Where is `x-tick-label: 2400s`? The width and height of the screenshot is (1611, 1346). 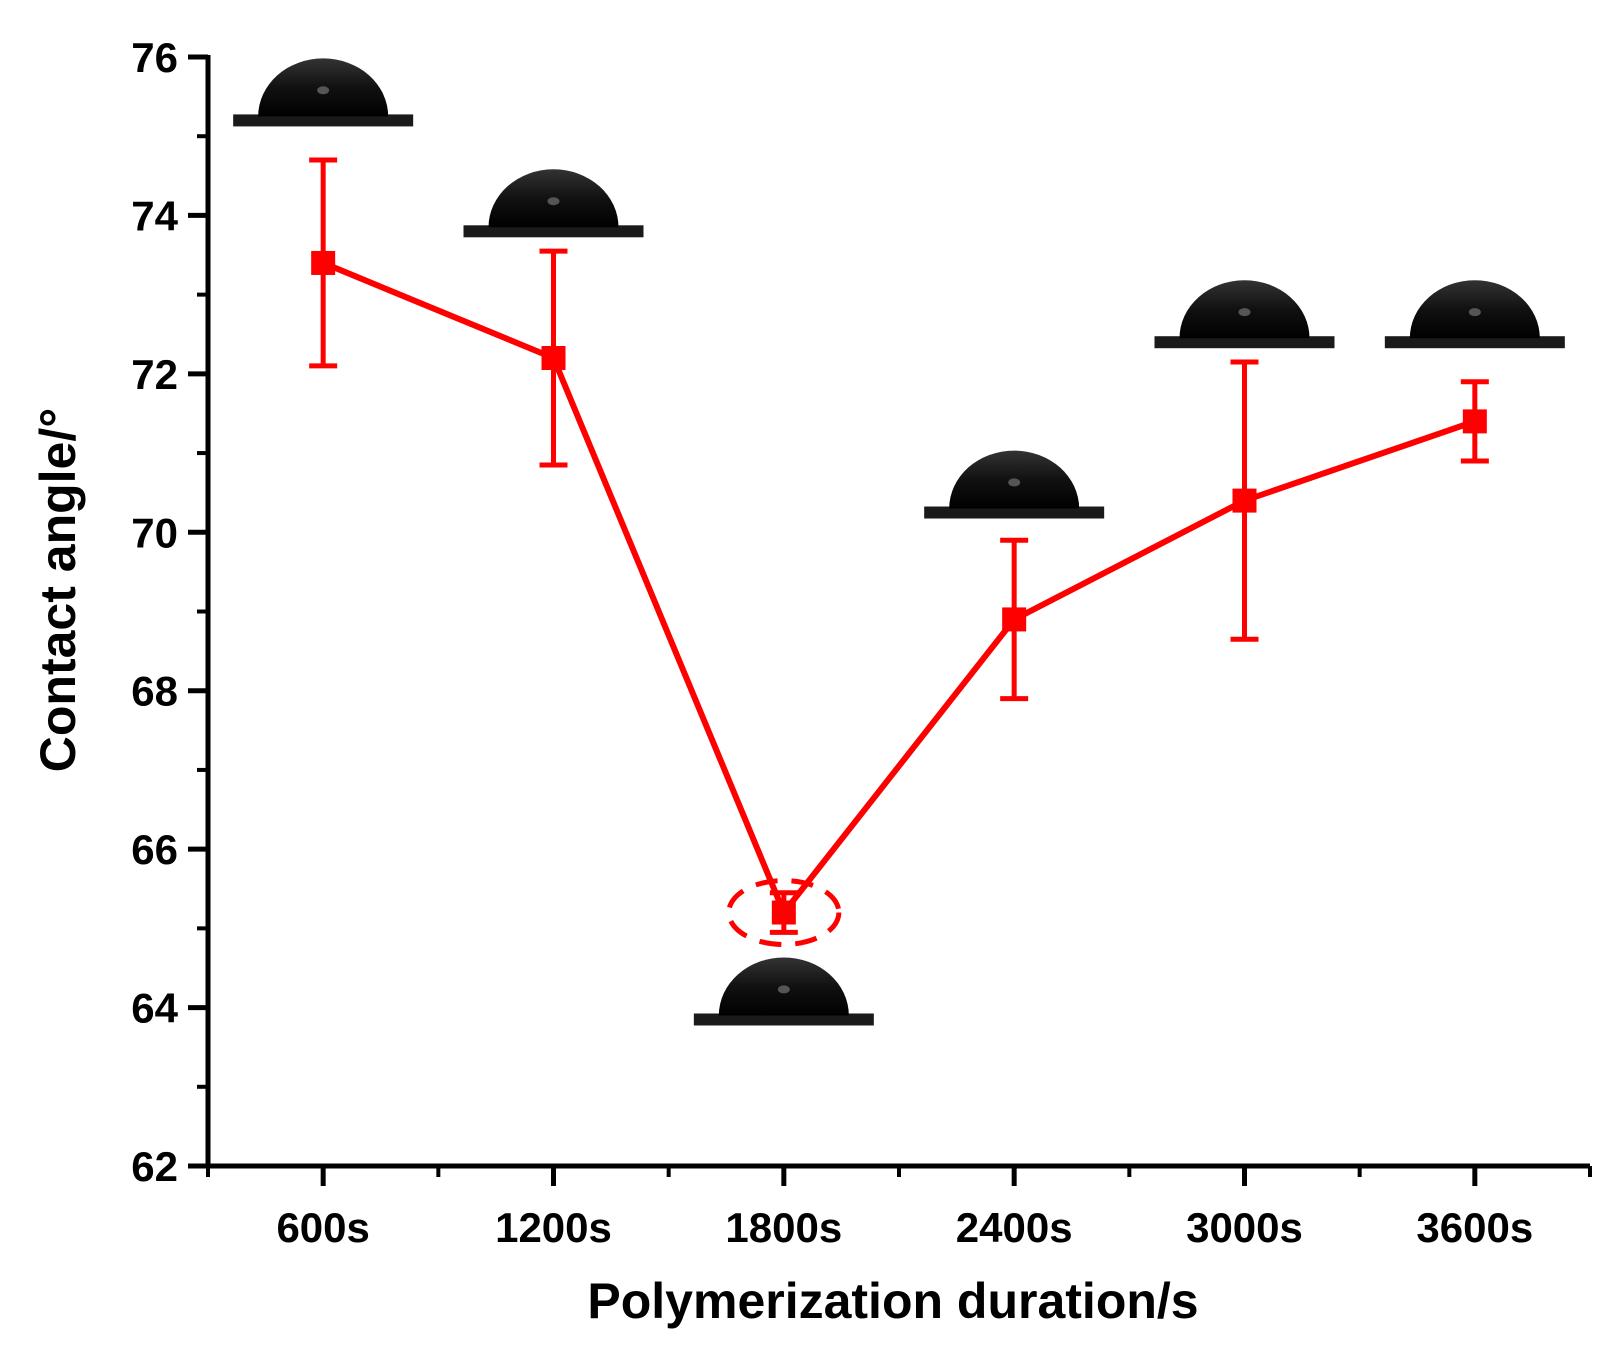
x-tick-label: 2400s is located at coordinates (1014, 1227).